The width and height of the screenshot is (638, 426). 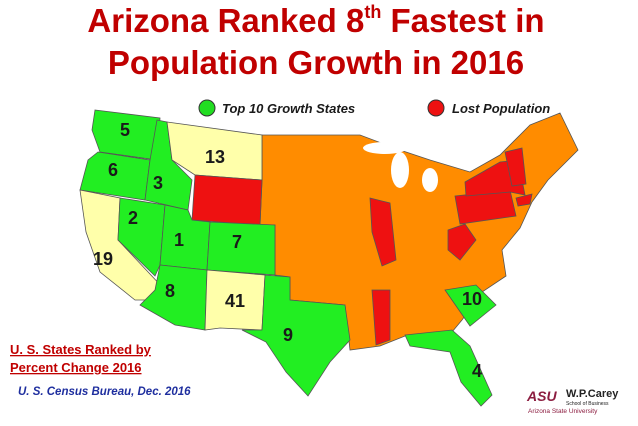 I want to click on title-part: Fastest in, so click(x=462, y=20).